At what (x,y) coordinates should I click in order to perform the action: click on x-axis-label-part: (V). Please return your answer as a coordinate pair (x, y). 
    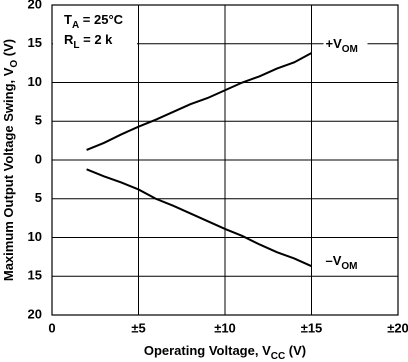
    Looking at the image, I should click on (295, 350).